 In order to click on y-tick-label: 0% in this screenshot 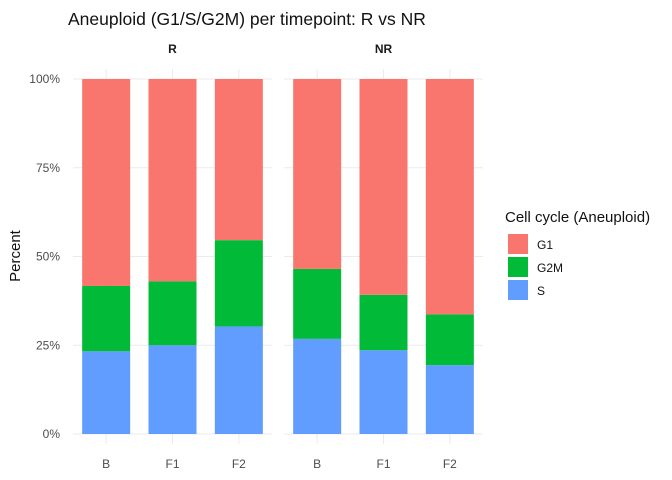, I will do `click(52, 434)`.